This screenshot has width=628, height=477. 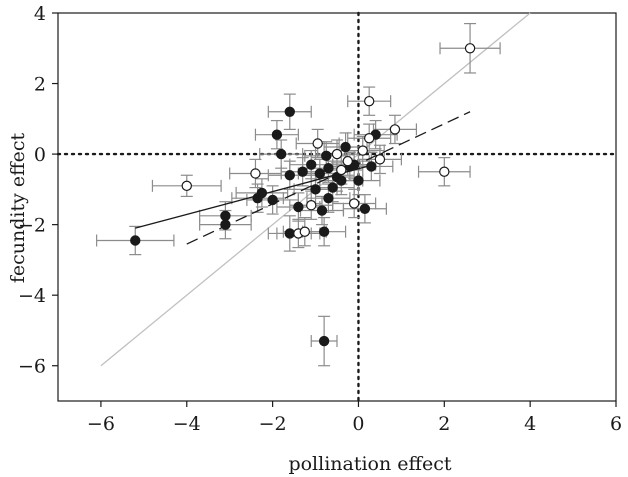 I want to click on y-tick-label: 2, so click(x=40, y=85).